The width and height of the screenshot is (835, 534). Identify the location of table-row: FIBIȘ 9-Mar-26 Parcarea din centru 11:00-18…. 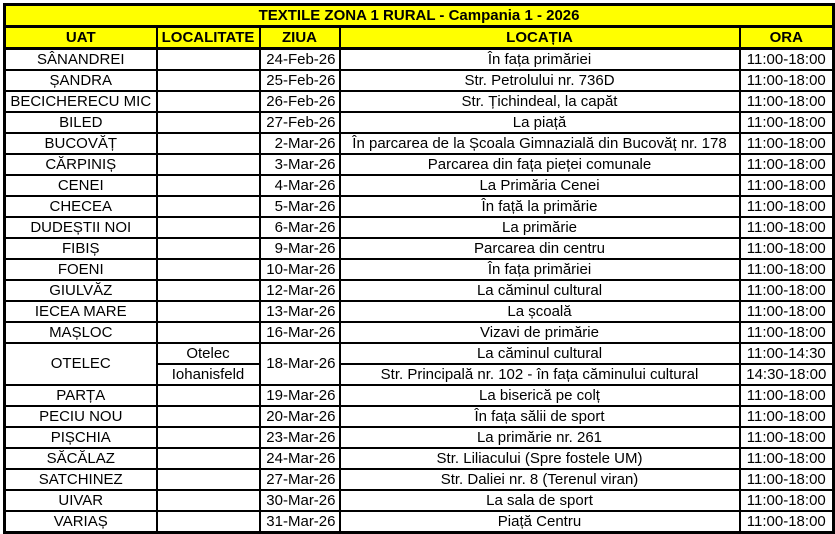
(419, 248).